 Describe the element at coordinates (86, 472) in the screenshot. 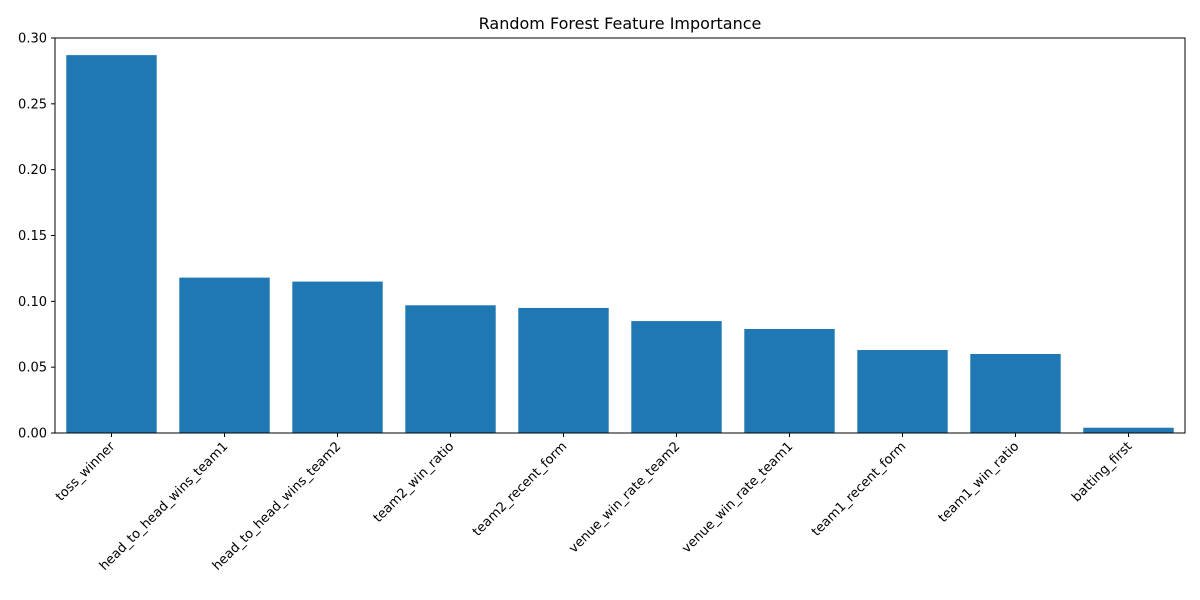

I see `x-tick-label: toss_winner` at that location.